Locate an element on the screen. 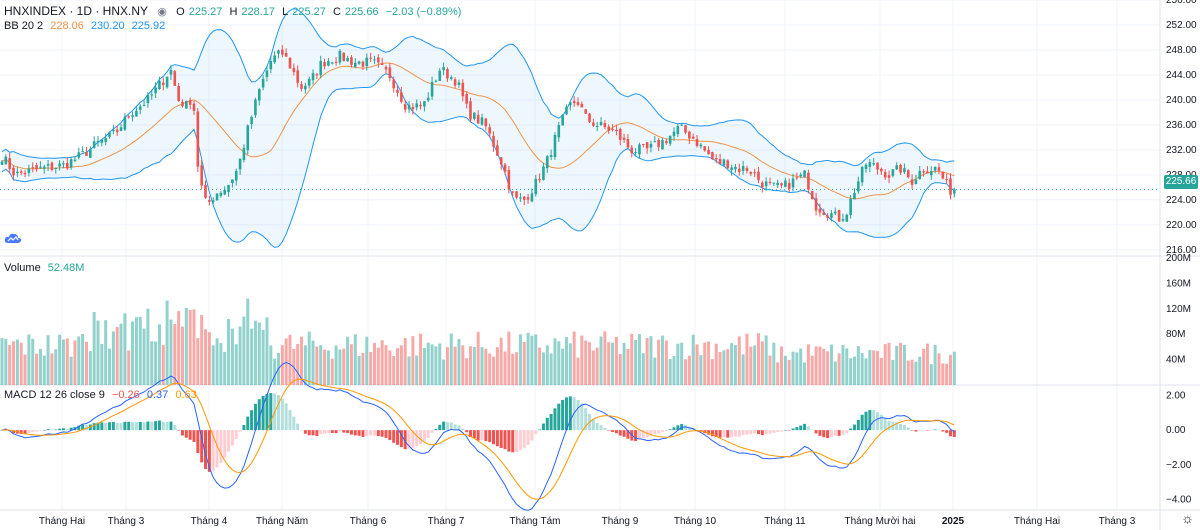  volume-label: Volume is located at coordinates (22, 268).